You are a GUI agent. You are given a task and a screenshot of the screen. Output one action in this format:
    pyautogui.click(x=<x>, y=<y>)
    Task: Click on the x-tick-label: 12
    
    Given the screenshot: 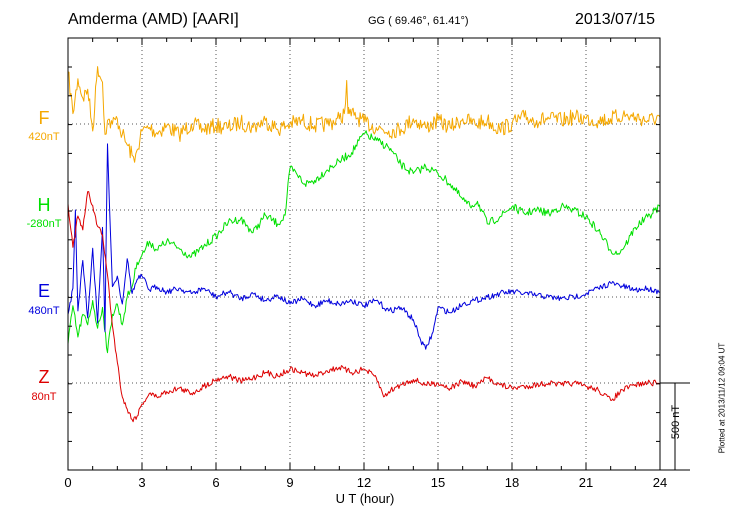 What is the action you would take?
    pyautogui.click(x=364, y=482)
    